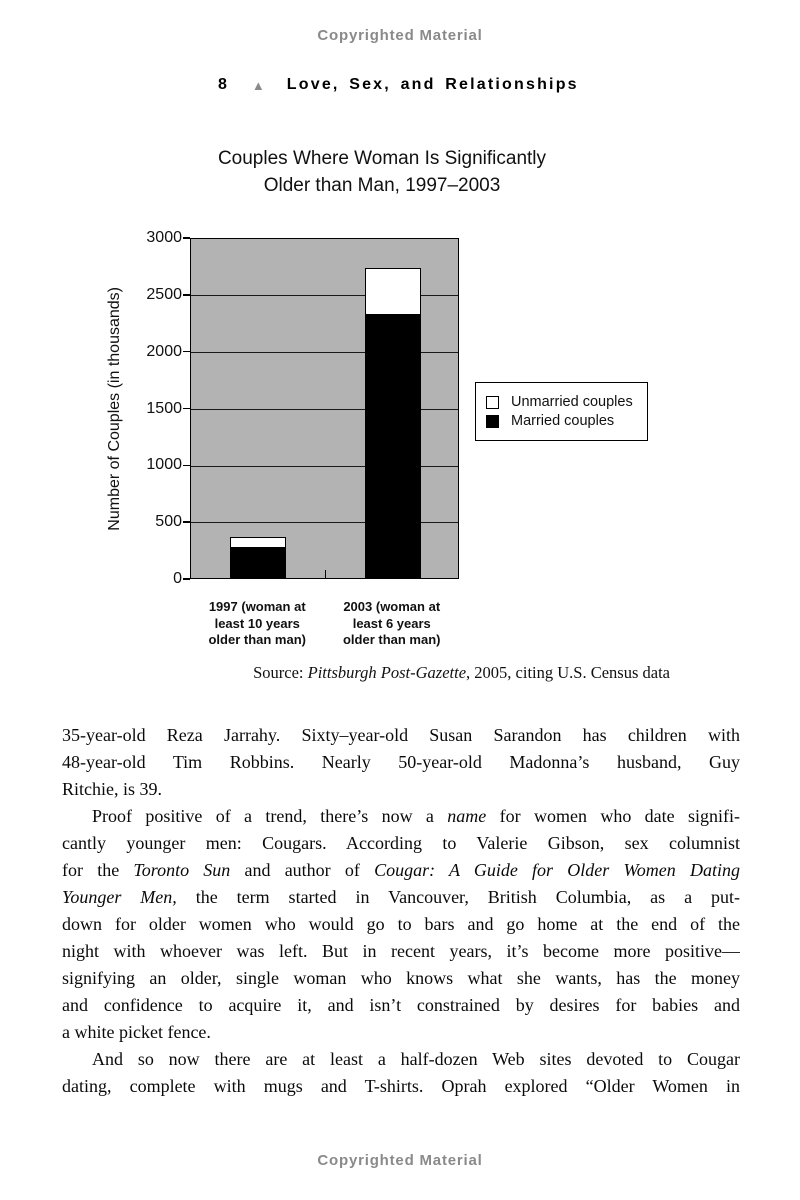 The width and height of the screenshot is (800, 1200). What do you see at coordinates (557, 870) in the screenshot?
I see `italic-text: Cougar: A Guide for Older Women Dating` at bounding box center [557, 870].